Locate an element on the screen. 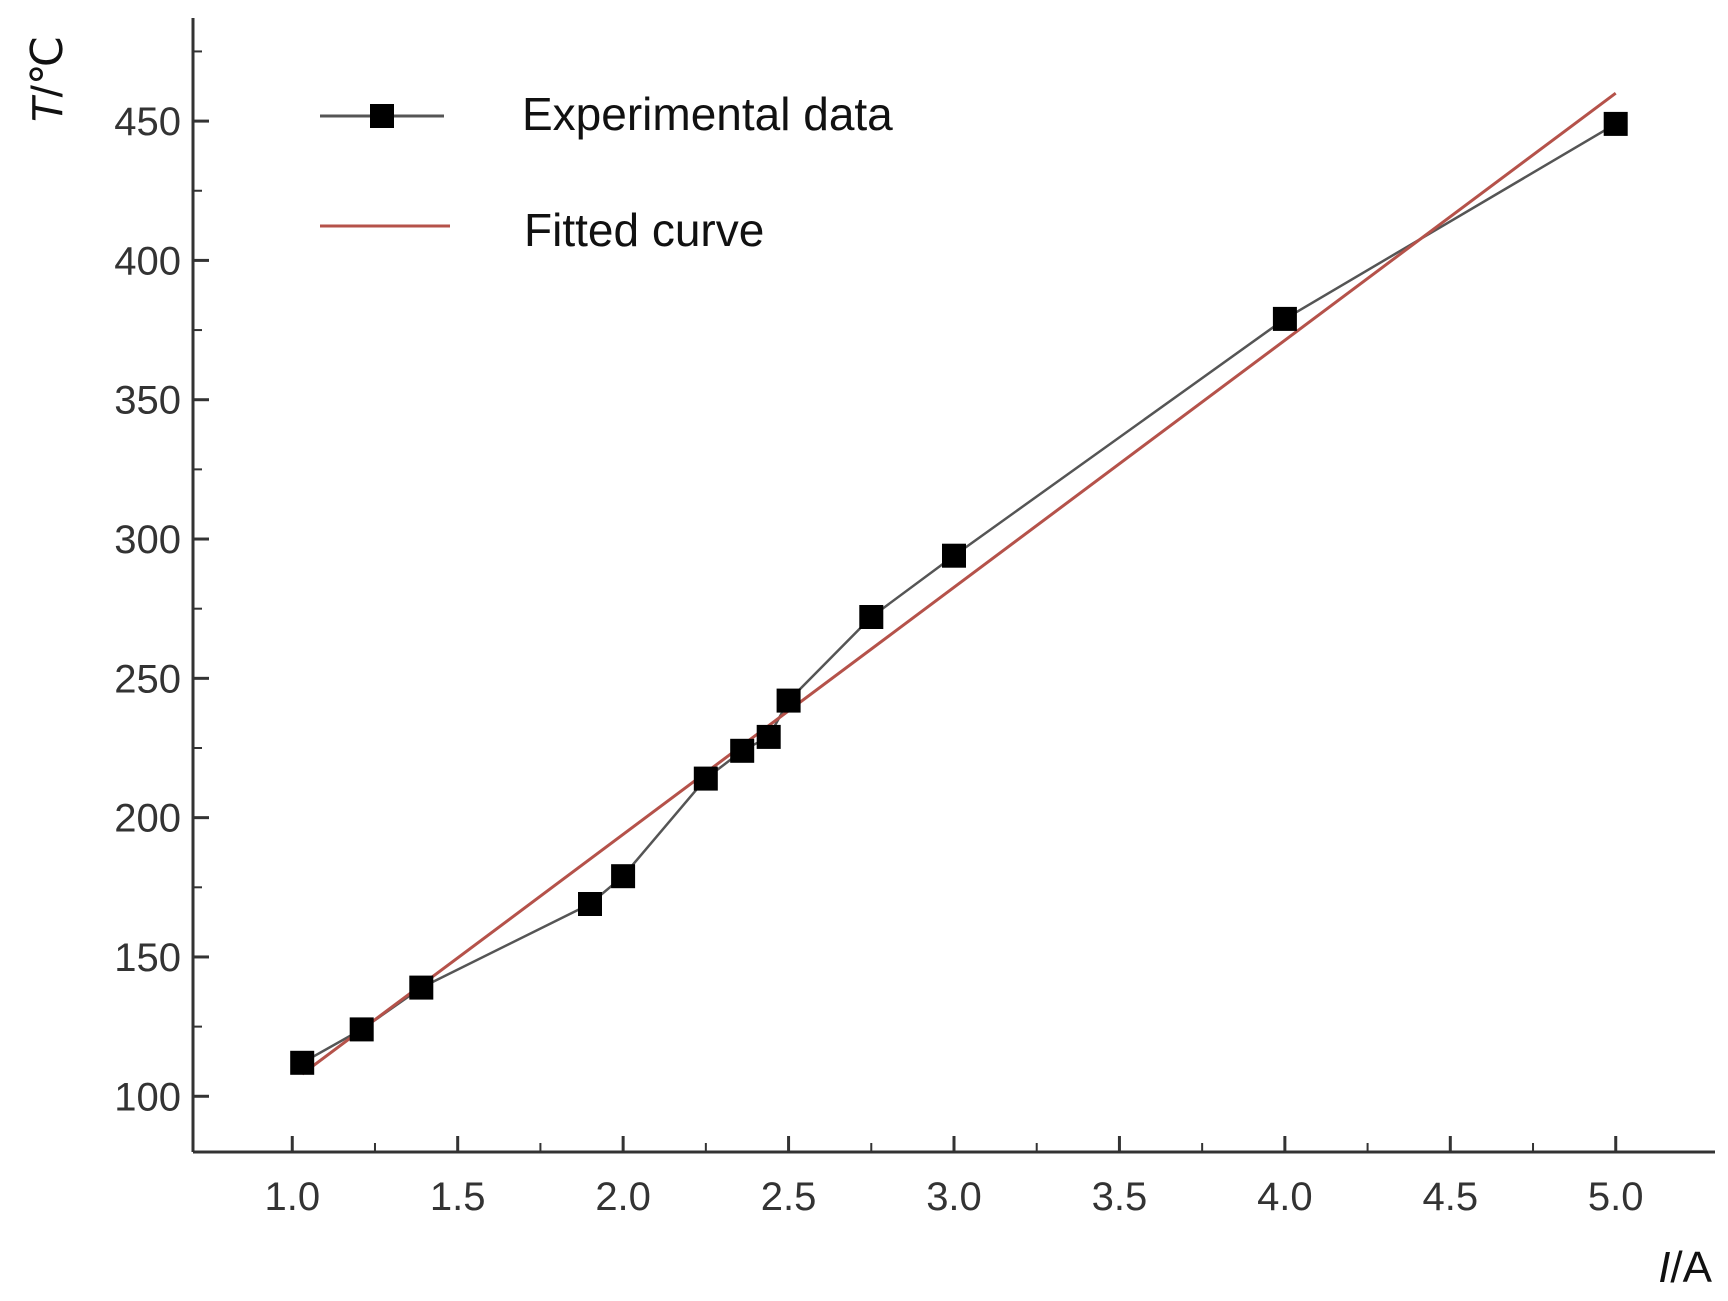 The image size is (1728, 1301). x-tick-label: 2.5 is located at coordinates (789, 1197).